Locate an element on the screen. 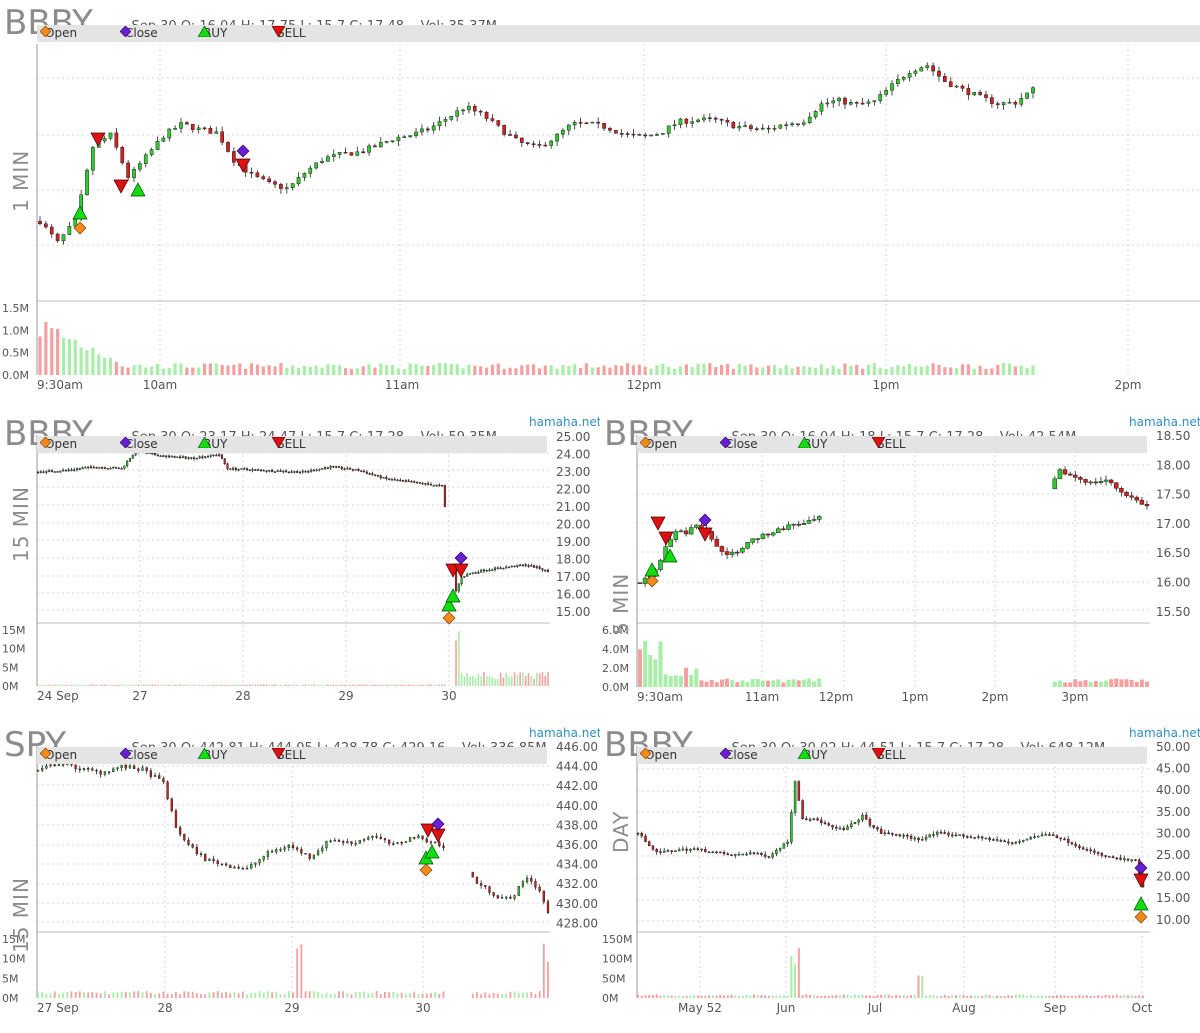 The height and width of the screenshot is (1033, 1200). x-tick-label: 30 is located at coordinates (448, 696).